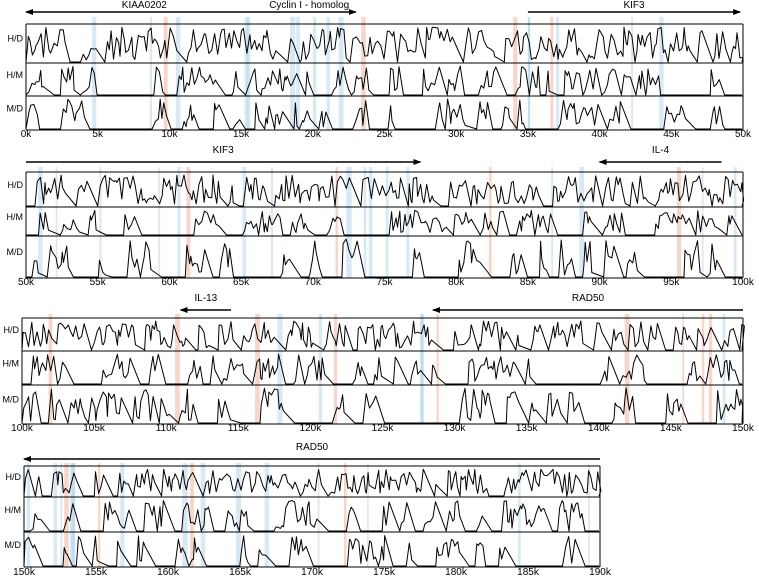 The image size is (759, 584). Describe the element at coordinates (743, 428) in the screenshot. I see `x-tick-label: 150k` at that location.